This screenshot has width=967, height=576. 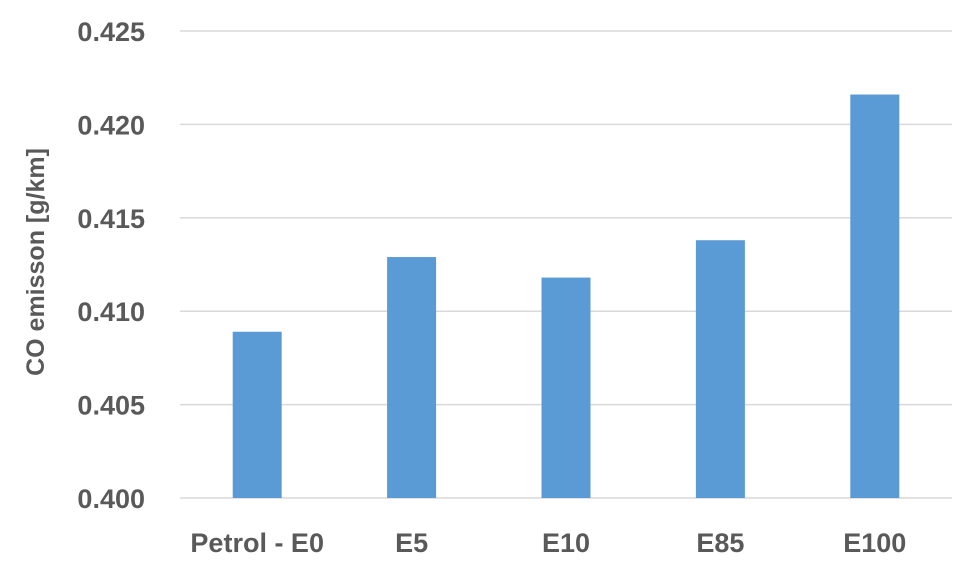 What do you see at coordinates (566, 387) in the screenshot?
I see `bar-e10` at bounding box center [566, 387].